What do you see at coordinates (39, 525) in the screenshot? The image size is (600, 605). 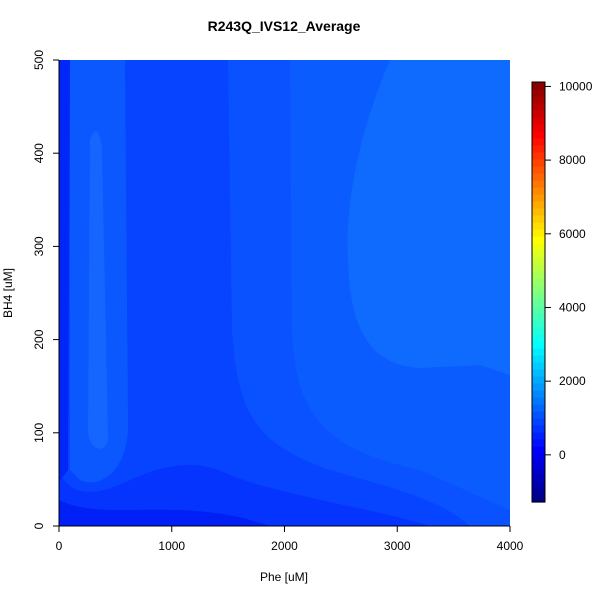 I see `y-tick-label: 0` at bounding box center [39, 525].